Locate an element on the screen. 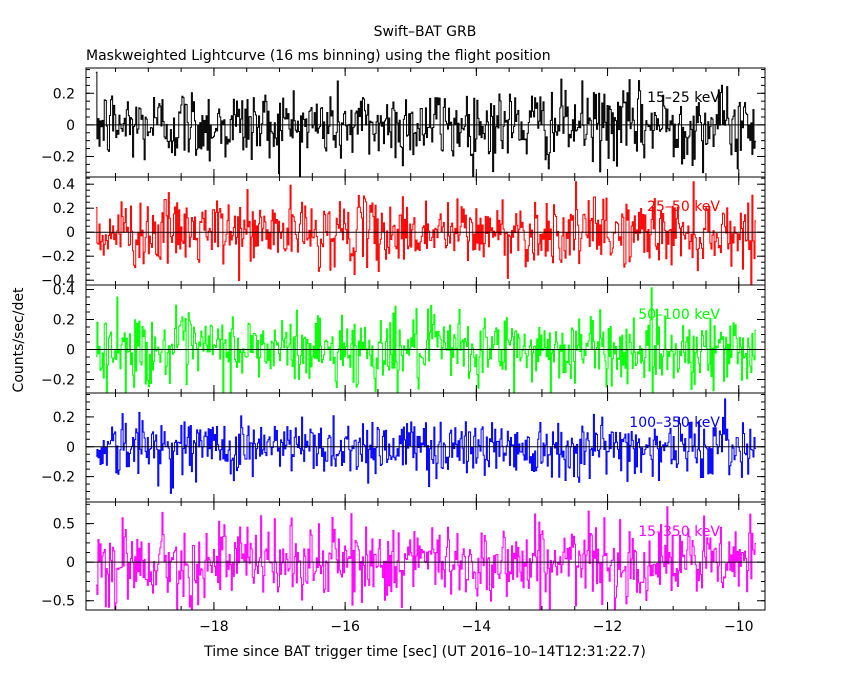 The image size is (850, 680). y-tick-label: 0.5 is located at coordinates (64, 525).